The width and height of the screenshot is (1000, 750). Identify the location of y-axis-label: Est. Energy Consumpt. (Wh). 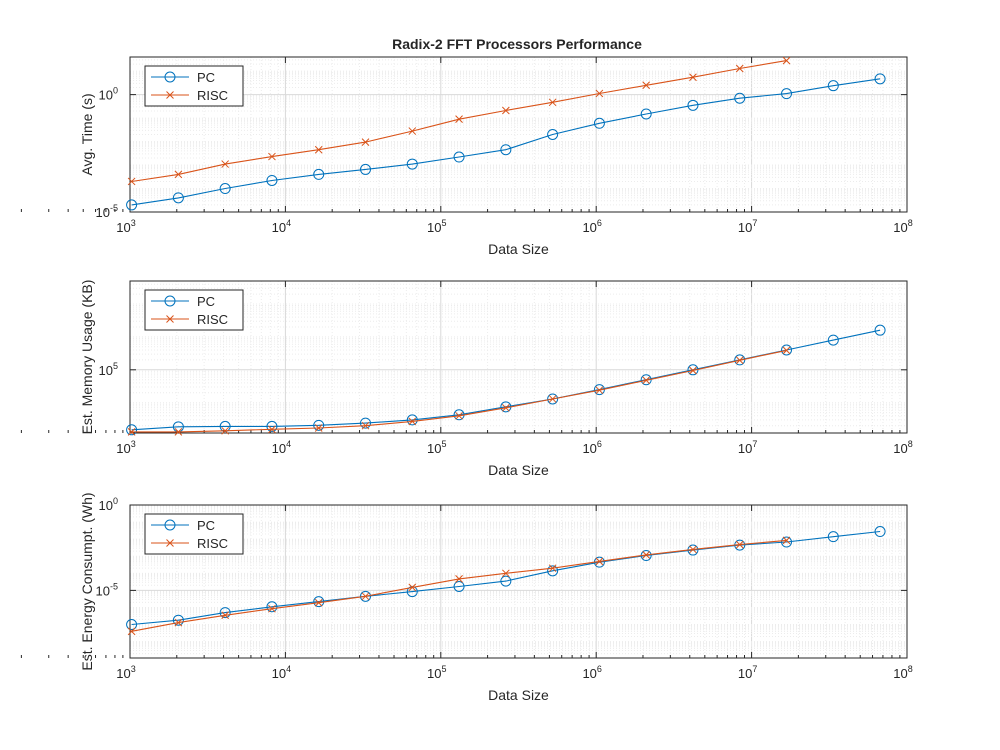
(87, 581).